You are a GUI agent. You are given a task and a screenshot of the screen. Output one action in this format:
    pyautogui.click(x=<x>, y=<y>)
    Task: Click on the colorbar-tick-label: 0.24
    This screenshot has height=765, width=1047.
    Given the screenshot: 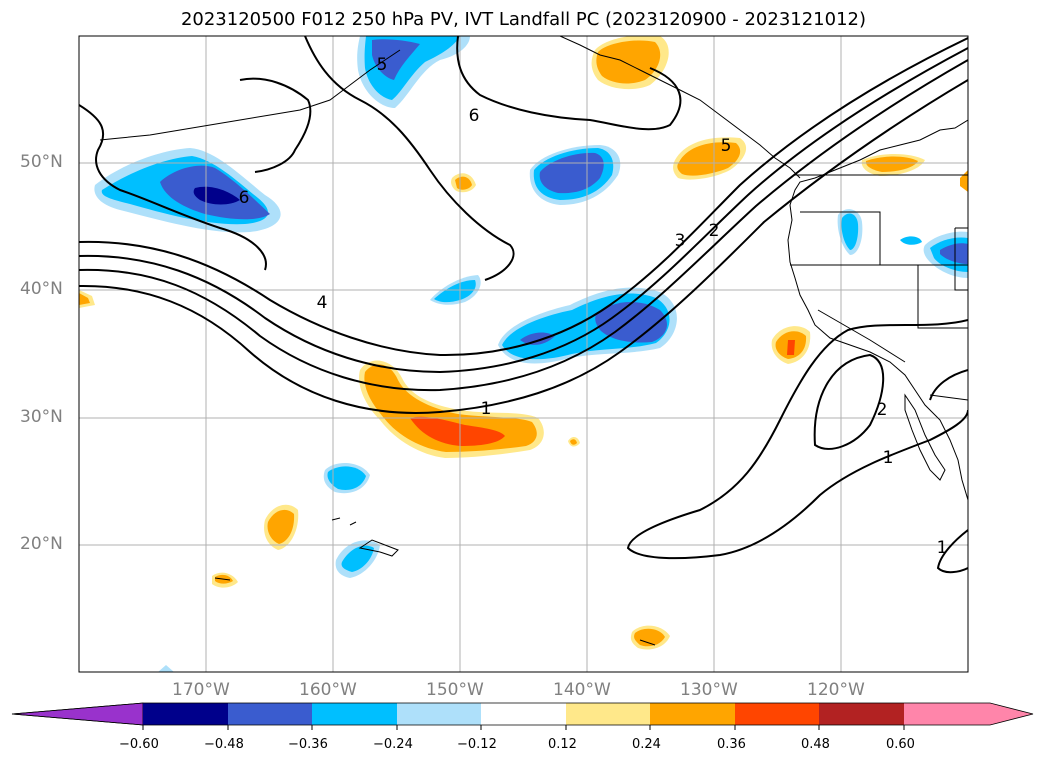 What is the action you would take?
    pyautogui.click(x=646, y=744)
    